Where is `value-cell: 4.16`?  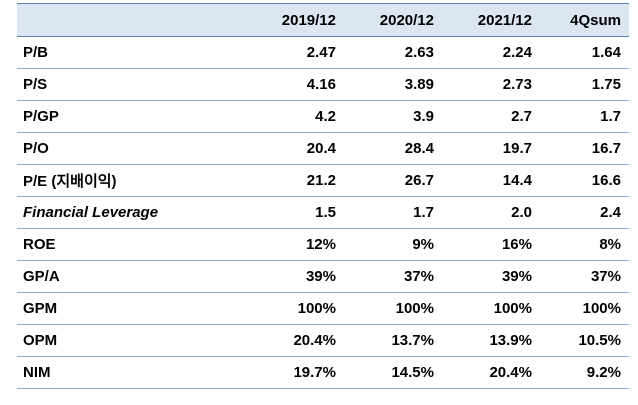 value-cell: 4.16 is located at coordinates (291, 84).